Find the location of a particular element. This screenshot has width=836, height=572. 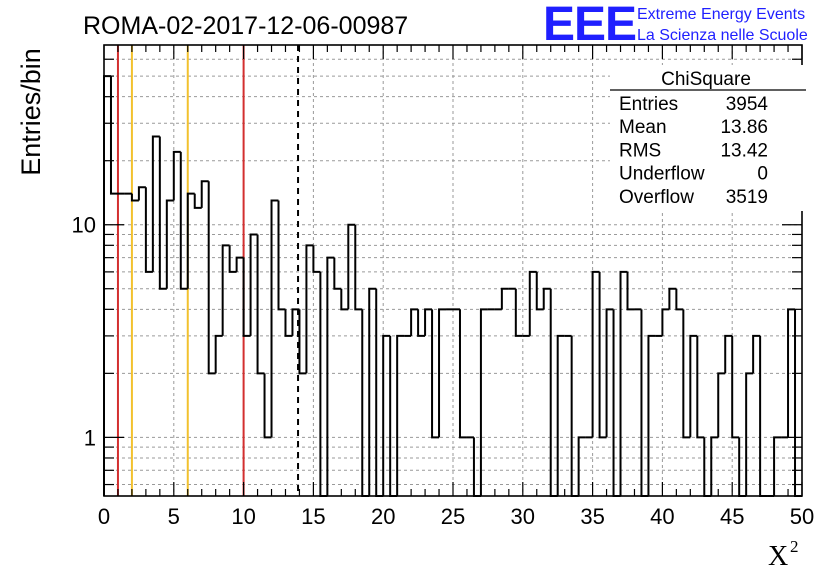

y-axis-label: Entries/bin is located at coordinates (31, 112).